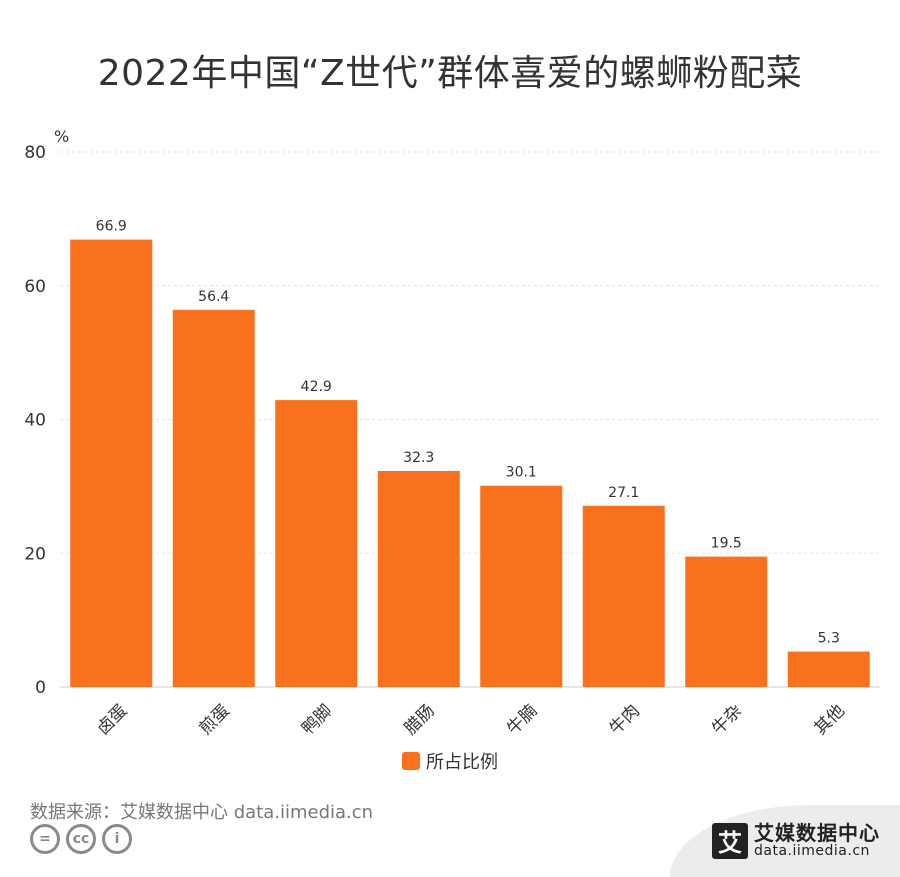 Image resolution: width=900 pixels, height=877 pixels. What do you see at coordinates (462, 762) in the screenshot?
I see `legend-label: 所占比例` at bounding box center [462, 762].